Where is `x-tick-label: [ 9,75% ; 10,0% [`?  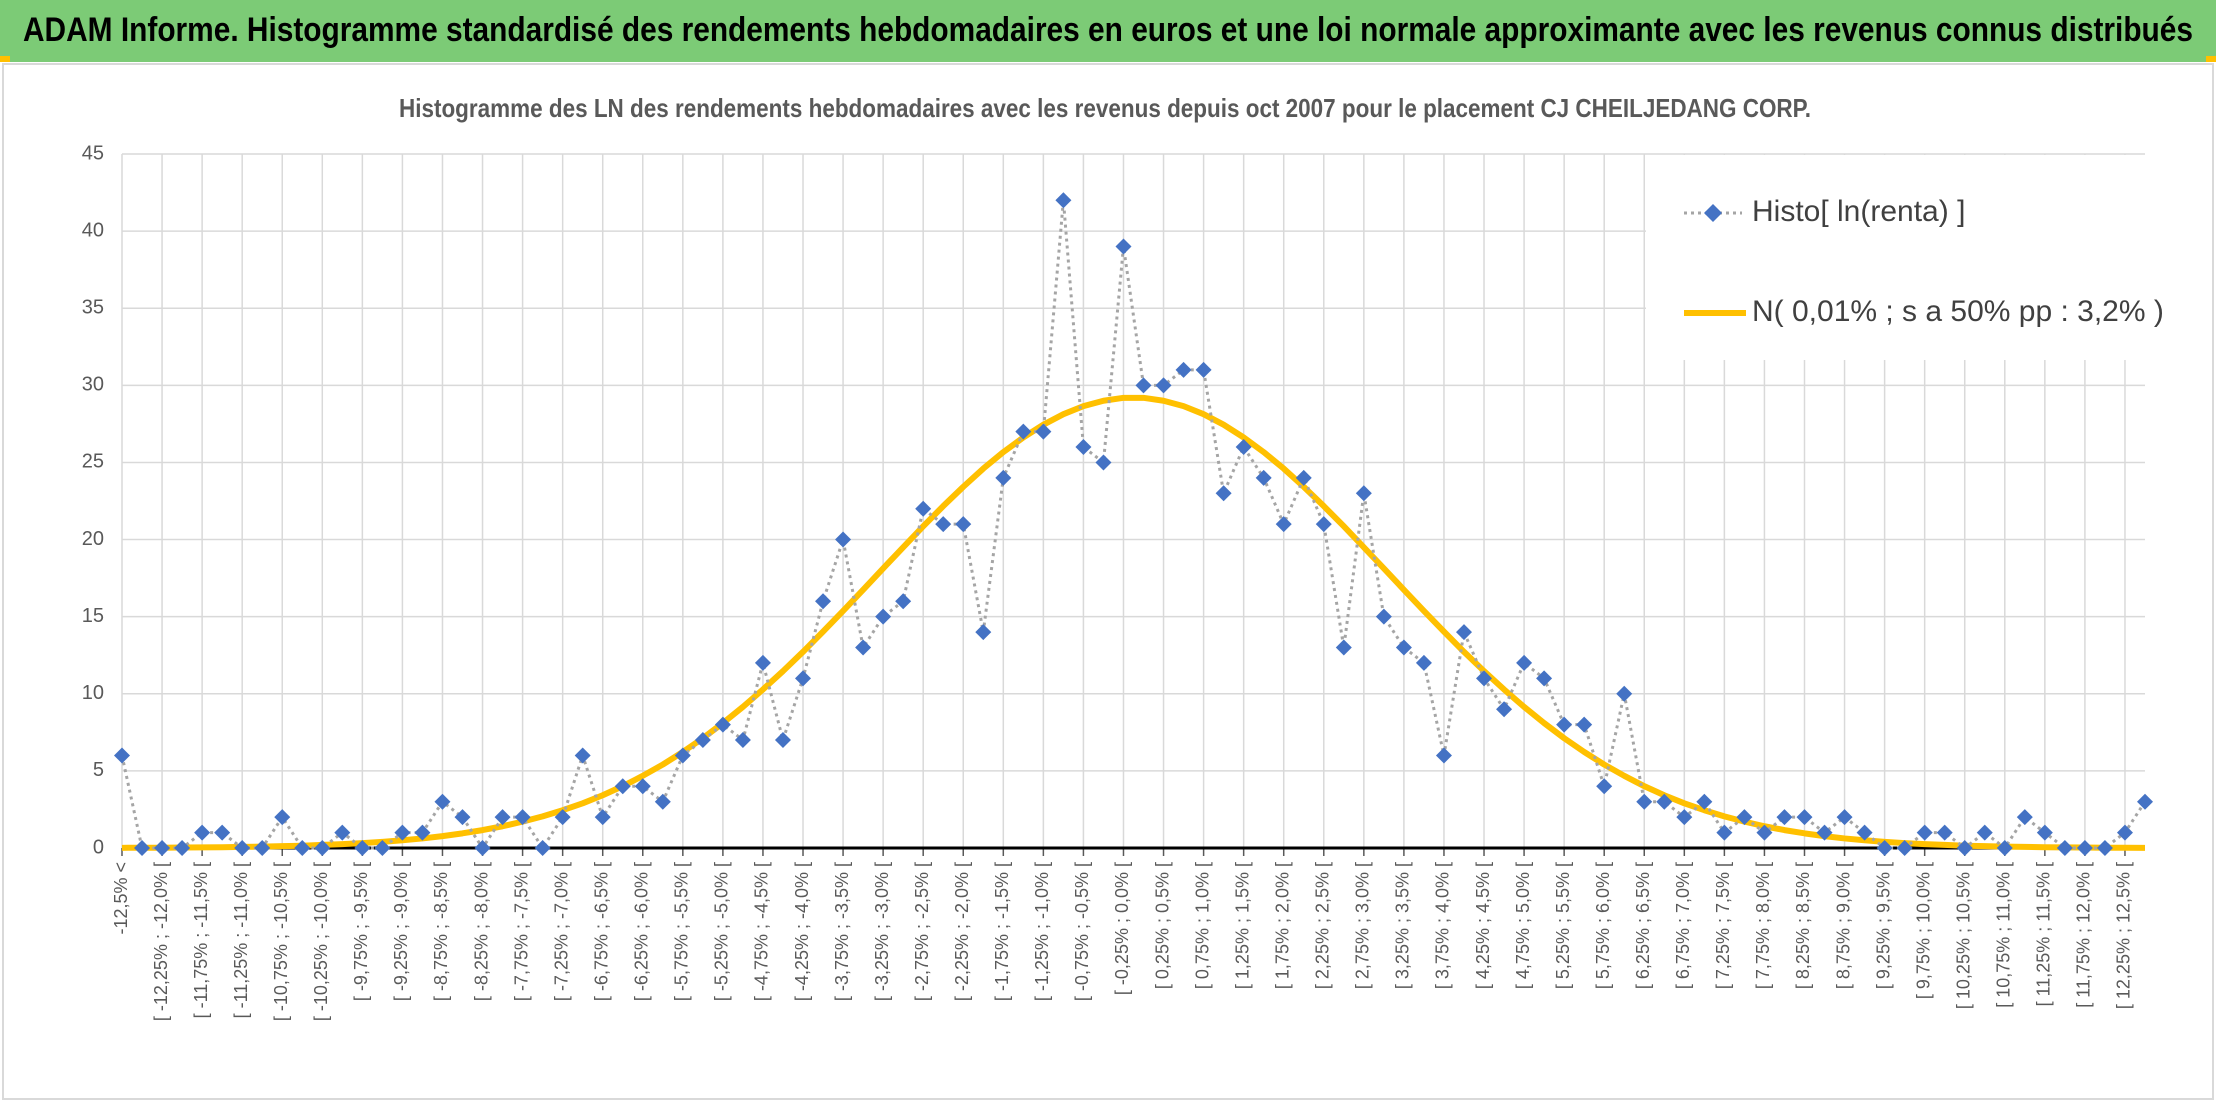 x-tick-label: [ 9,75% ; 10,0% [ is located at coordinates (1923, 930).